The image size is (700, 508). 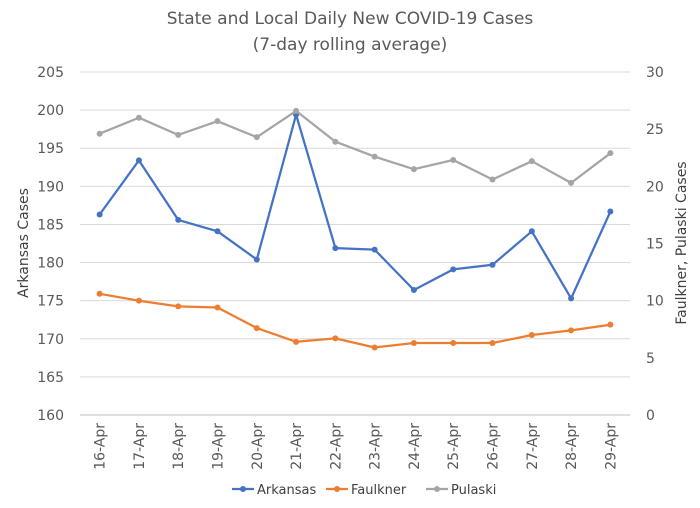 I want to click on right-axis-ticks: 0 5 10 15 20 25 30, so click(x=655, y=244).